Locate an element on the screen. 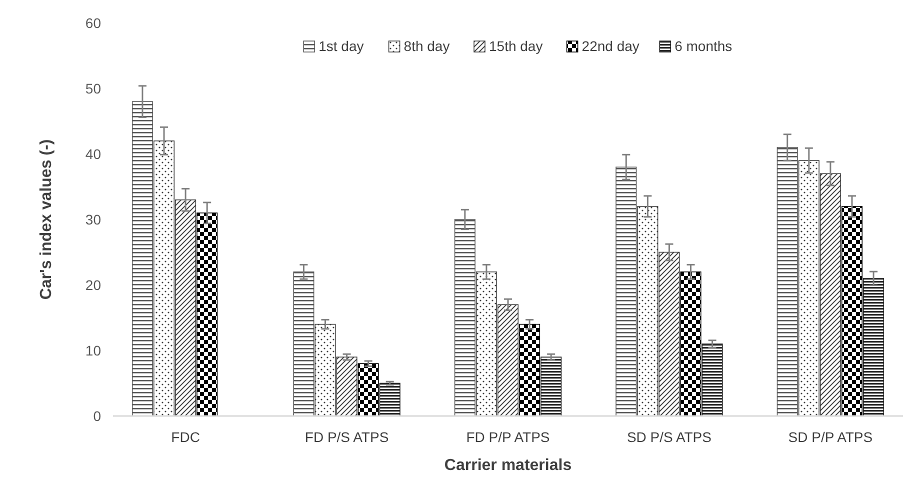  x-tick-label: SD P/S ATPS is located at coordinates (669, 437).